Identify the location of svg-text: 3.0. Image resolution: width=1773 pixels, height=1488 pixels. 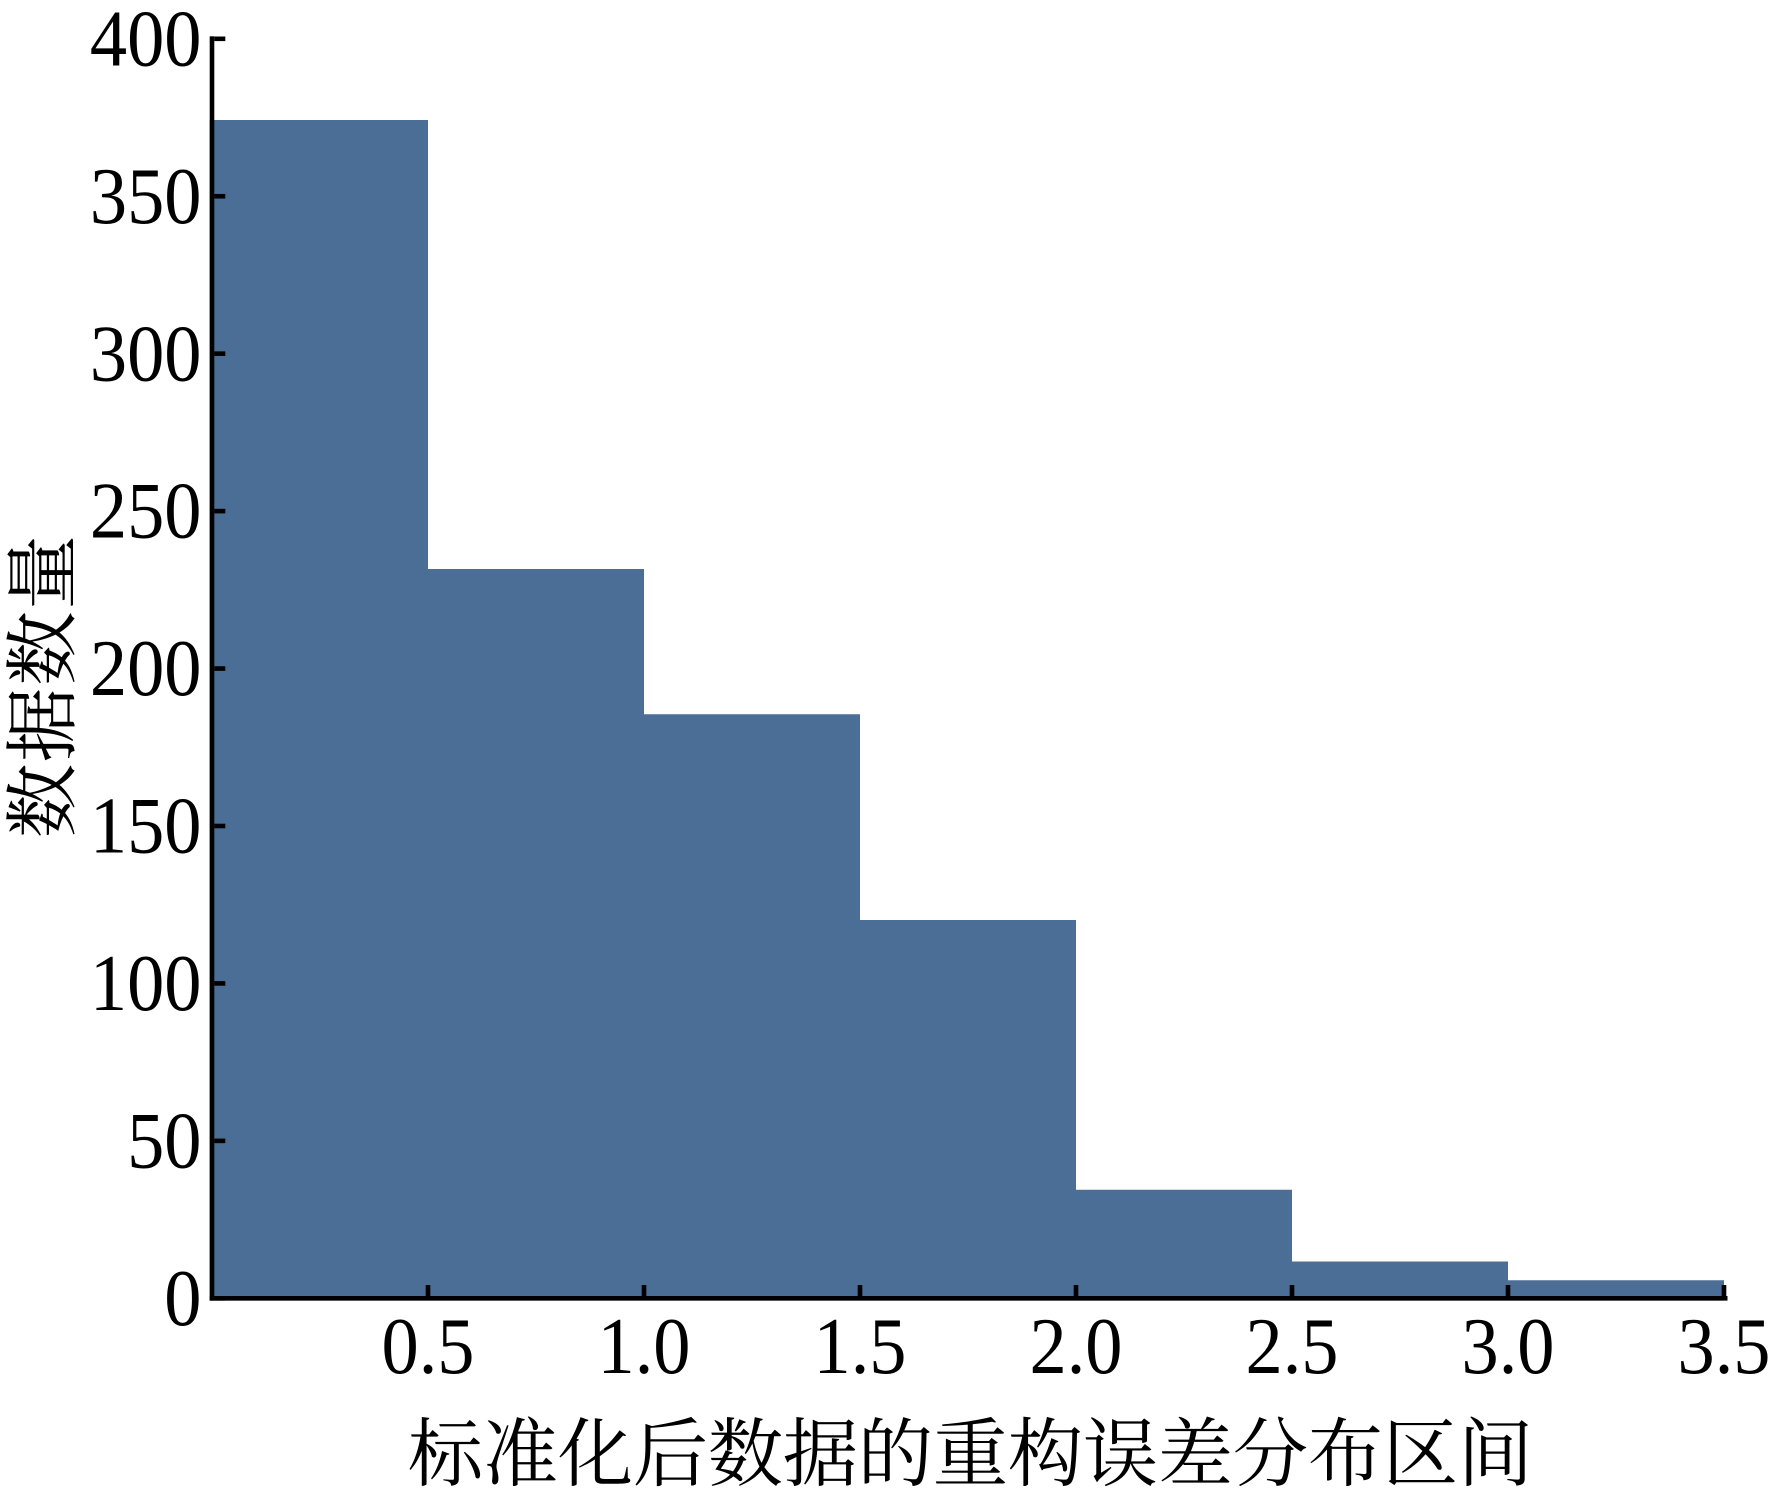
(1508, 1347).